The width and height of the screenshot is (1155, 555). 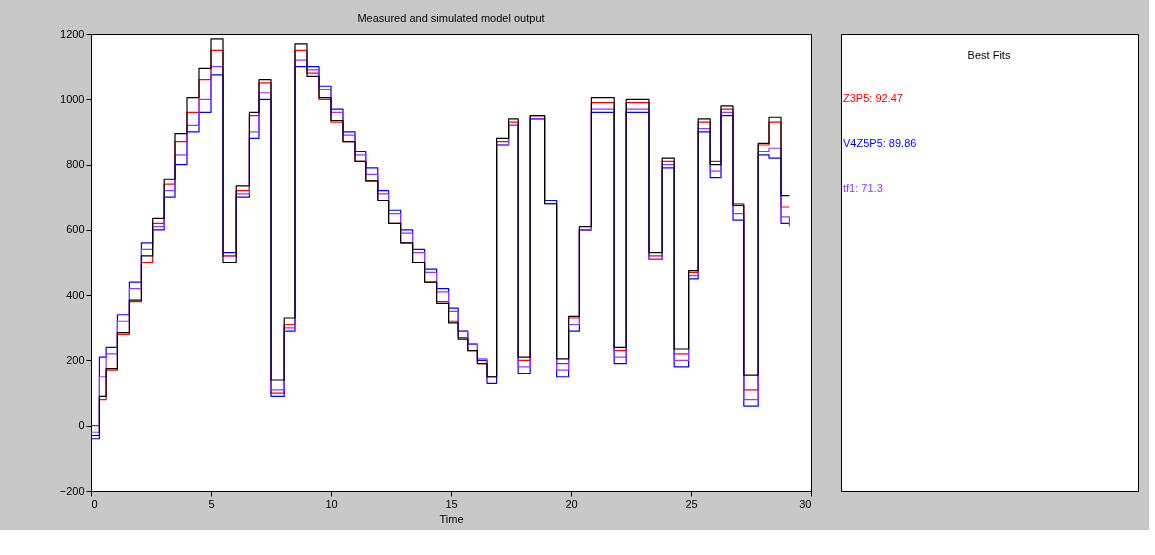 What do you see at coordinates (451, 503) in the screenshot?
I see `x-tick-label: 15` at bounding box center [451, 503].